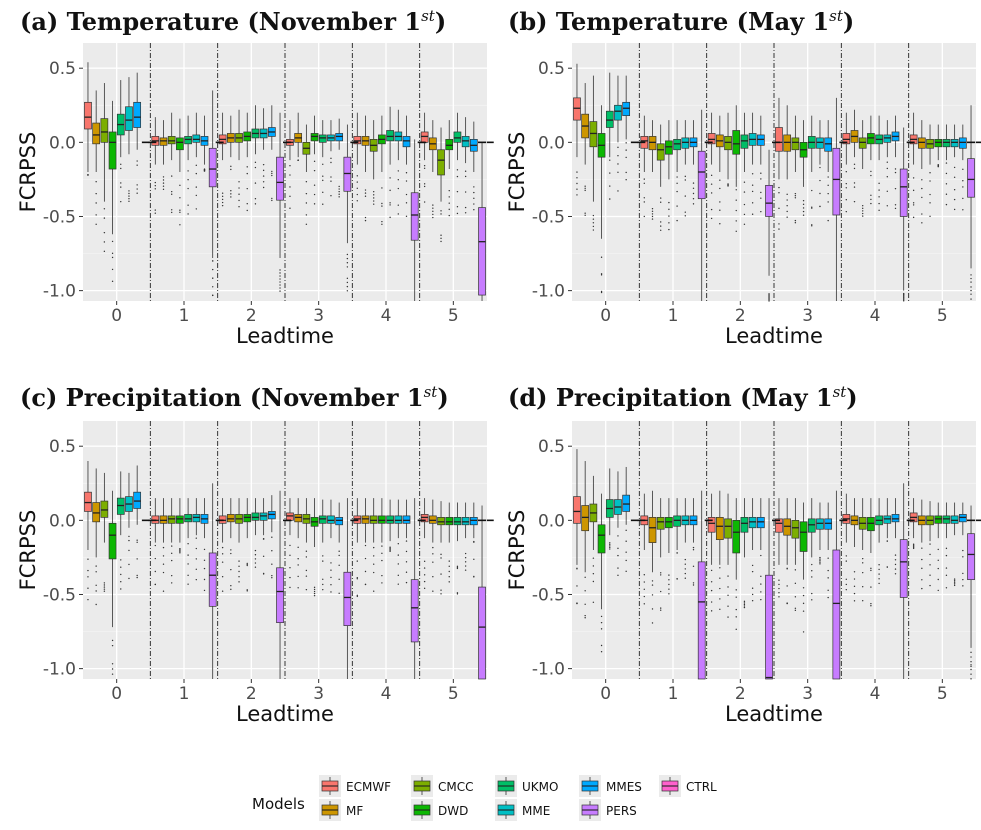  I want to click on box-ukmo, so click(744, 168).